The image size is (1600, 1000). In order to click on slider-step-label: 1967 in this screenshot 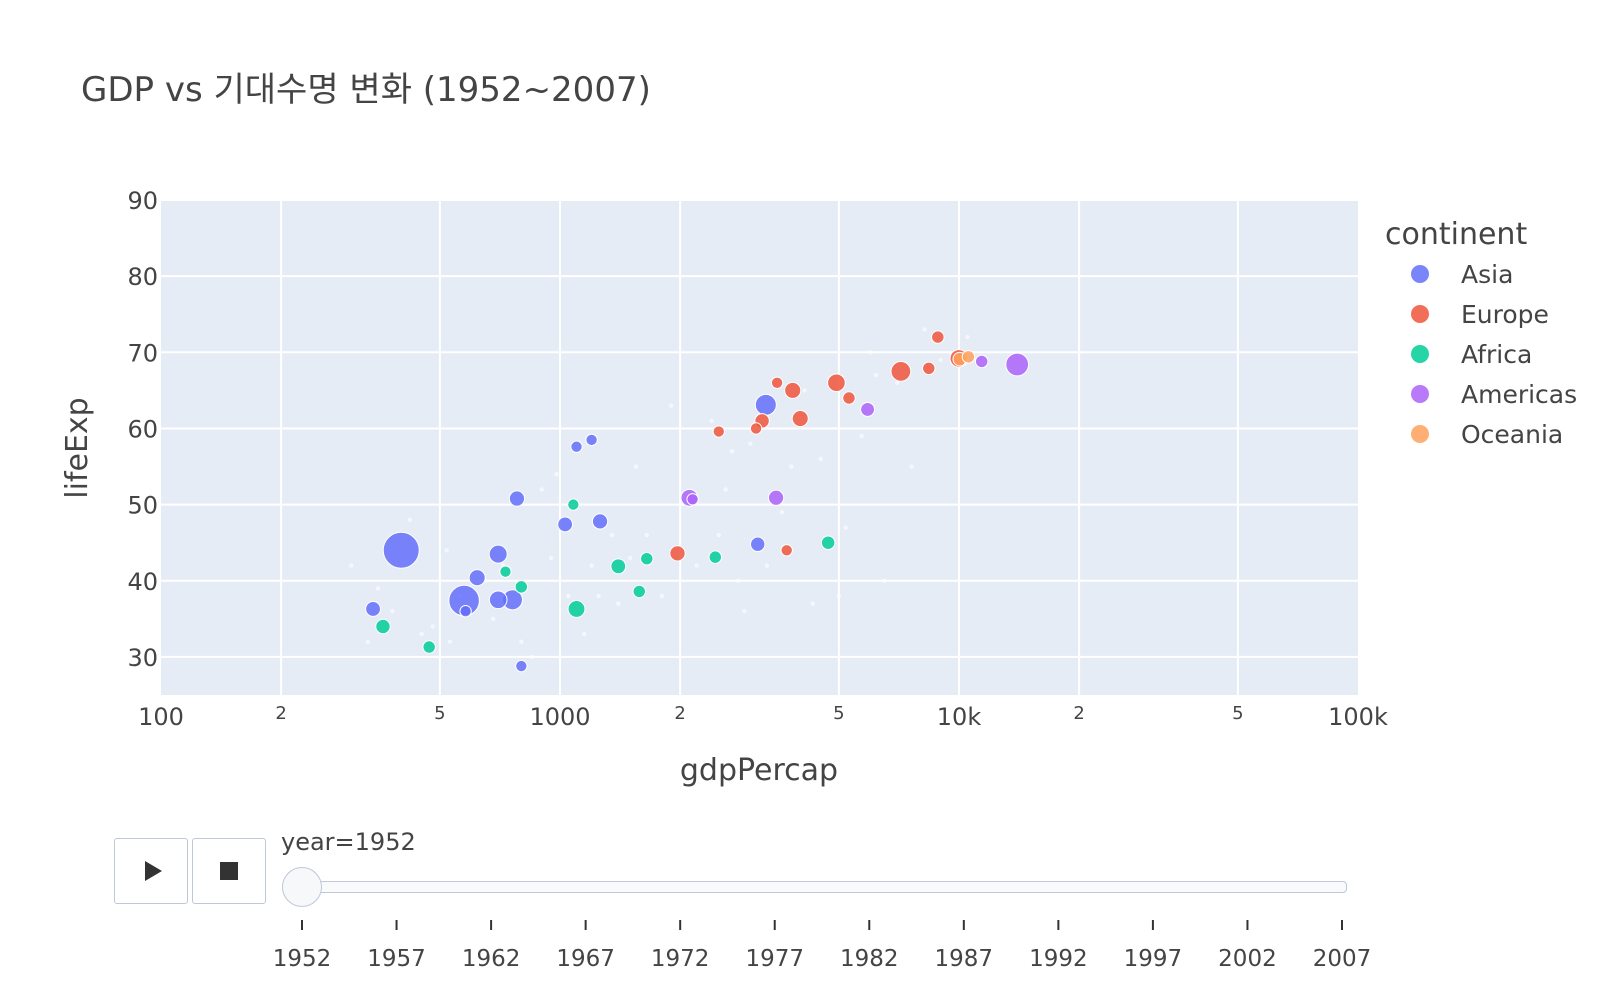, I will do `click(585, 959)`.